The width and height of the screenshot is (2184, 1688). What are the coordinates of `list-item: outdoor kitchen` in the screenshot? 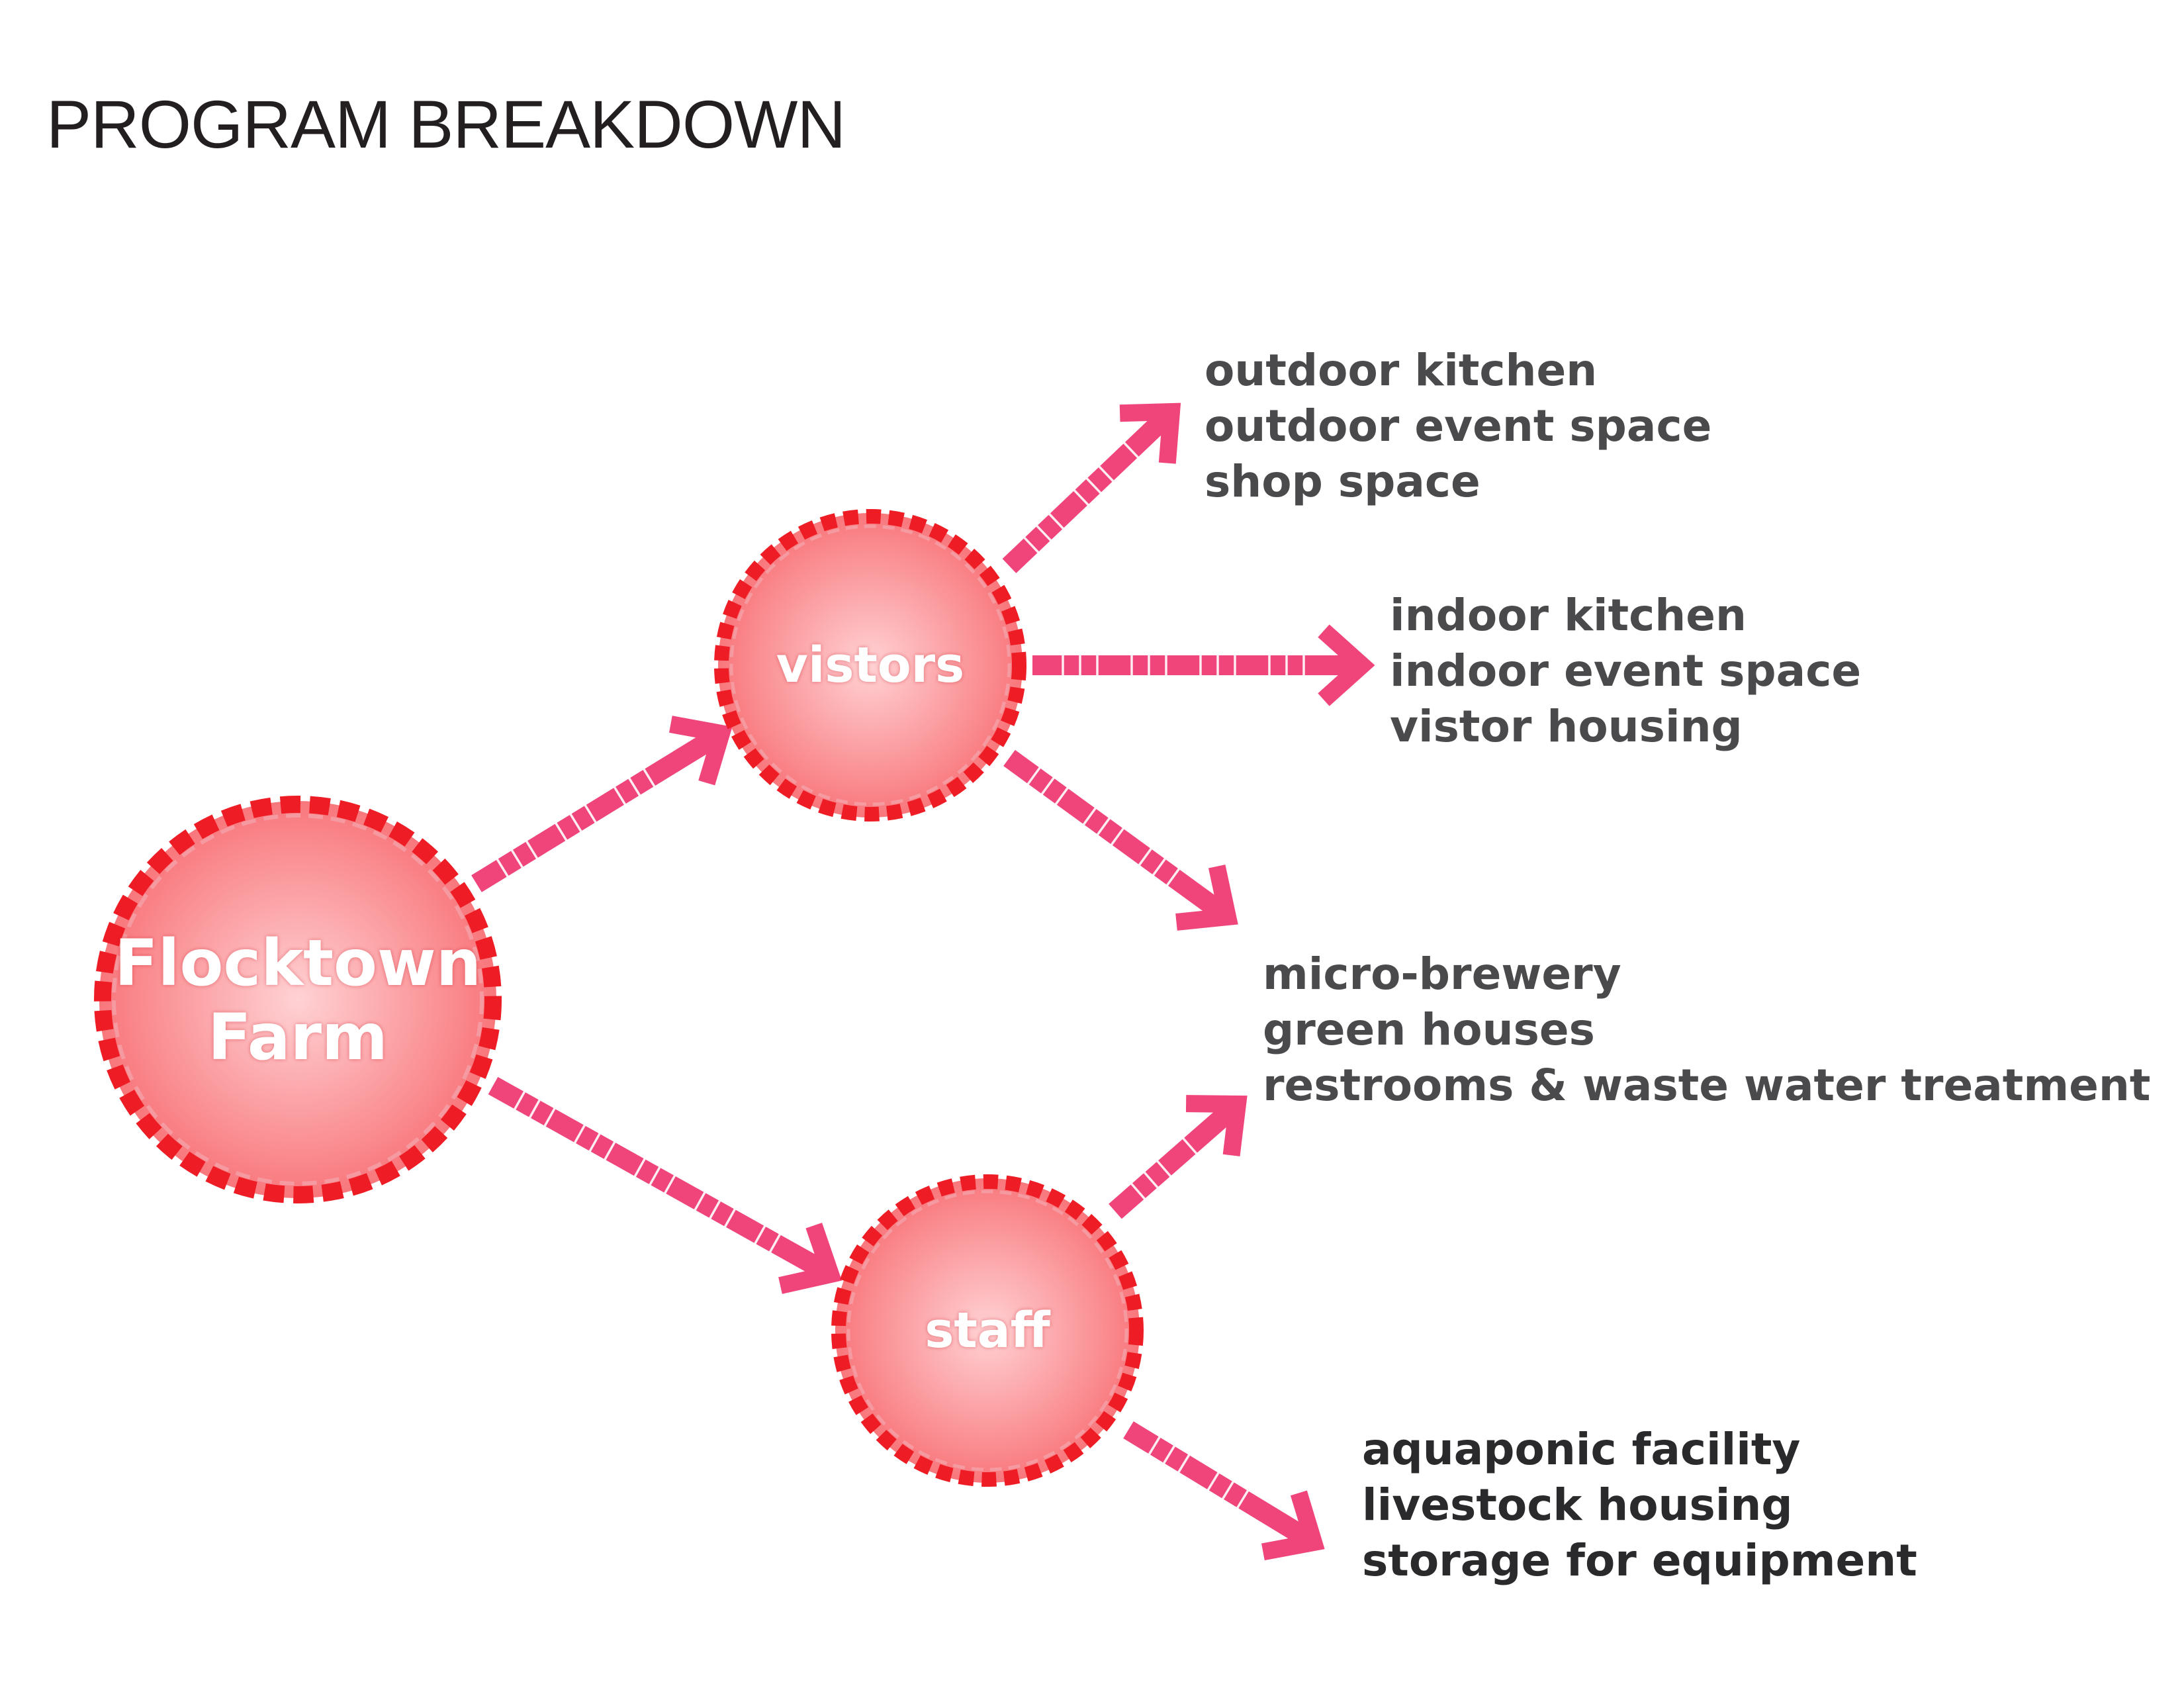 It's located at (1402, 370).